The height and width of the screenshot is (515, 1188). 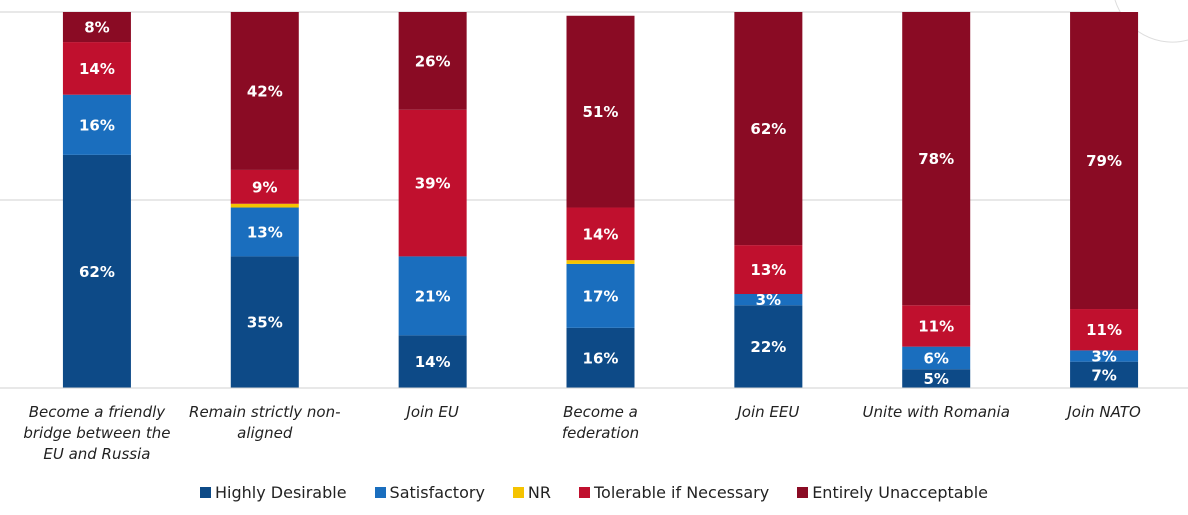 I want to click on x-tick-label: Become a federation, so click(x=600, y=422).